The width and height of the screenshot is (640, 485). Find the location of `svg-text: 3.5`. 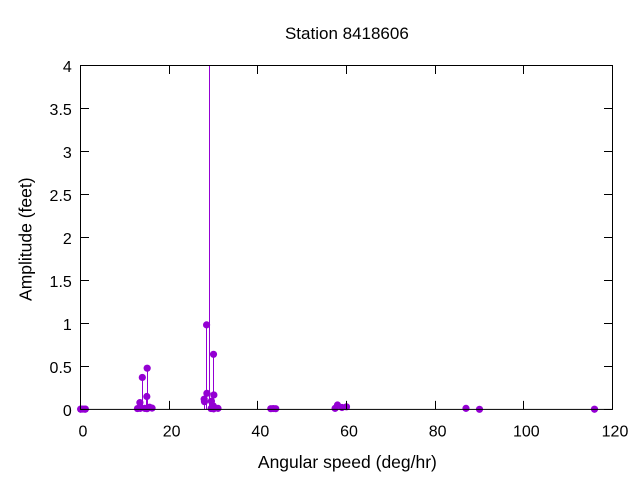

svg-text: 3.5 is located at coordinates (61, 110).